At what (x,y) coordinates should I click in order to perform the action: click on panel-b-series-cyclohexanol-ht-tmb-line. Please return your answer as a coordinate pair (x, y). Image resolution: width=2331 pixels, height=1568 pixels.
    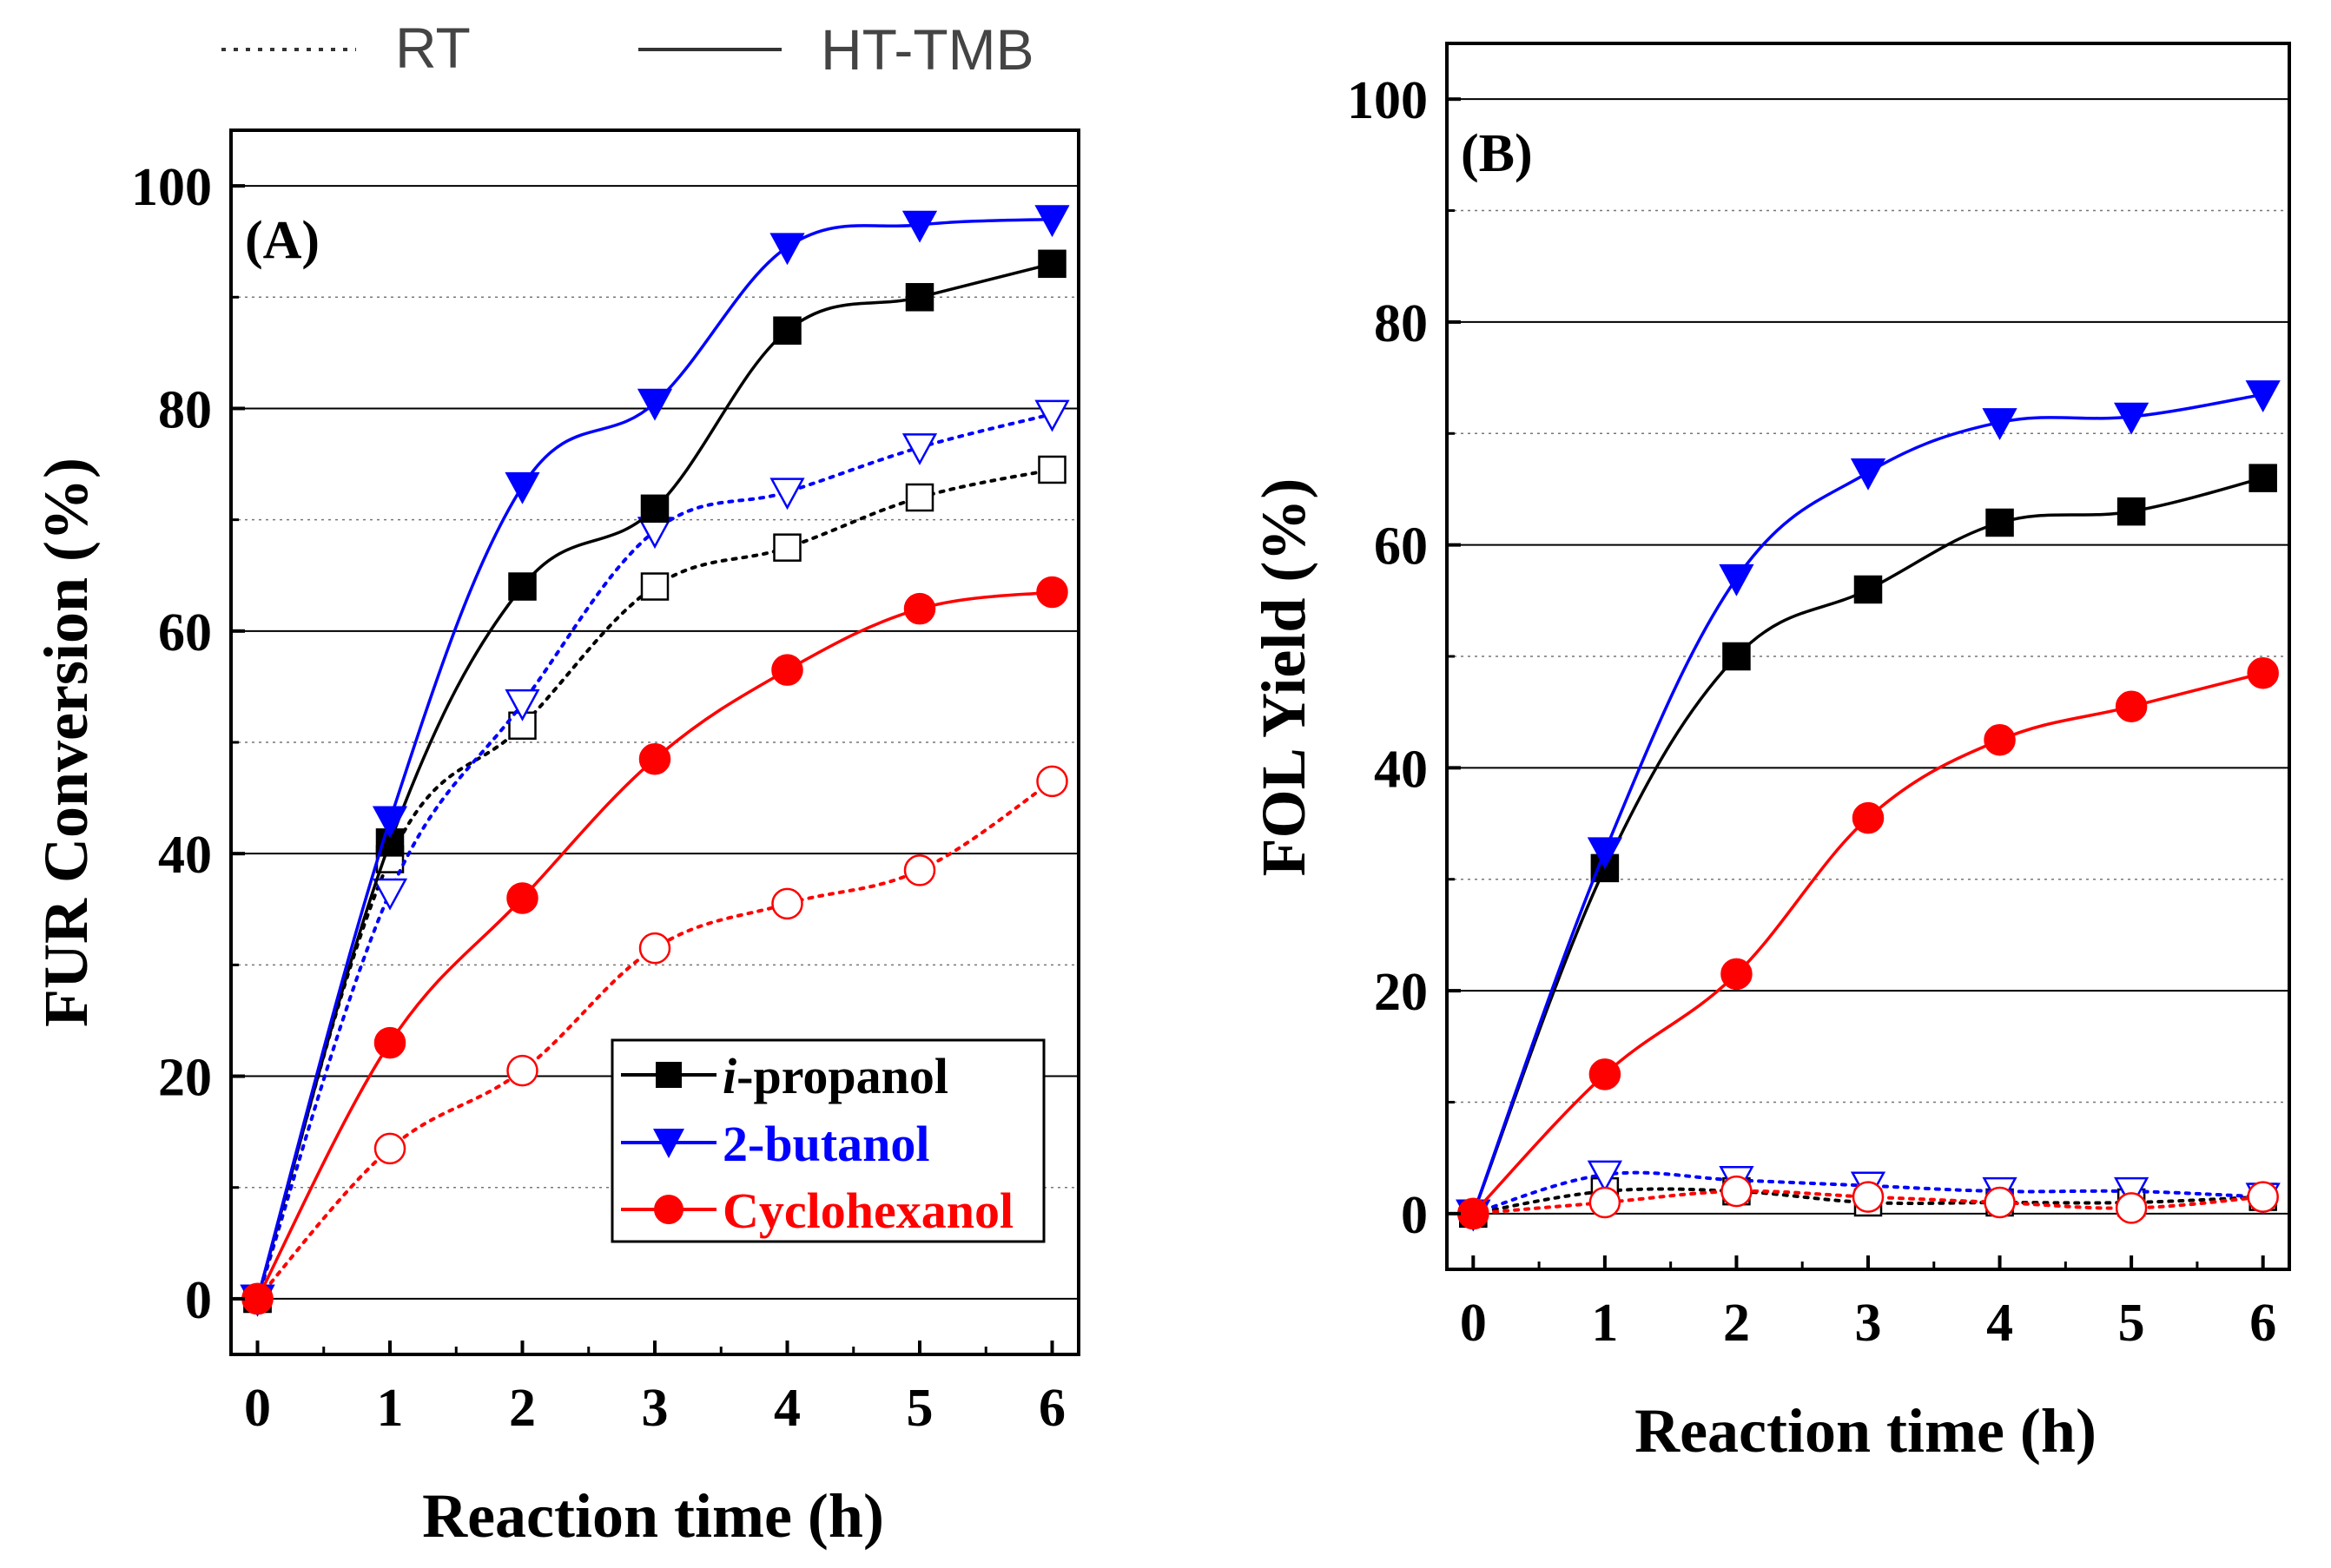
    Looking at the image, I should click on (1868, 943).